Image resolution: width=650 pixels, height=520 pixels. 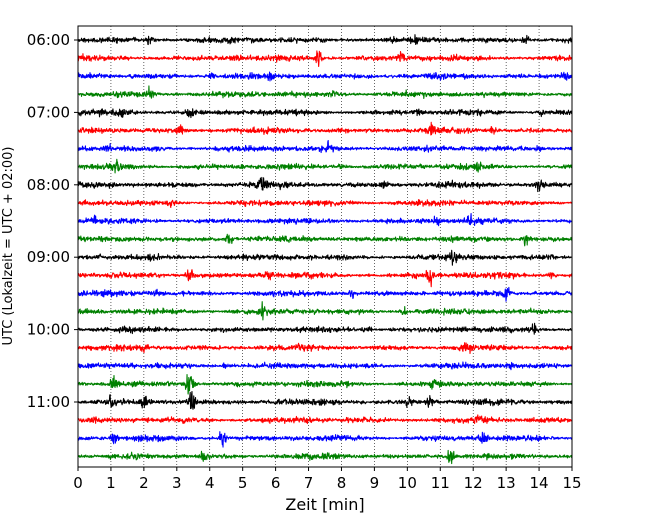 I want to click on x-tick-label: 7, so click(x=309, y=483).